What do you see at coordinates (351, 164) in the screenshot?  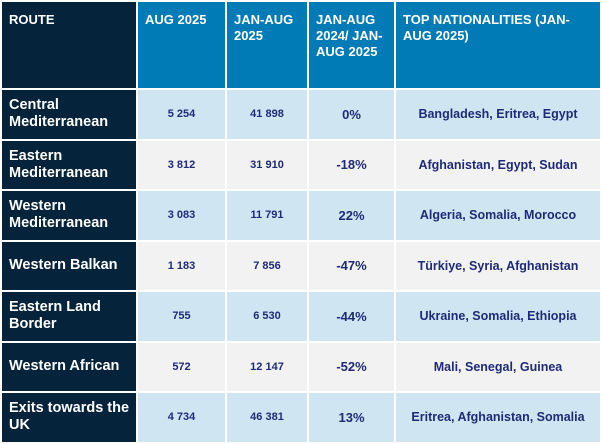 I see `change-cell: -18%` at bounding box center [351, 164].